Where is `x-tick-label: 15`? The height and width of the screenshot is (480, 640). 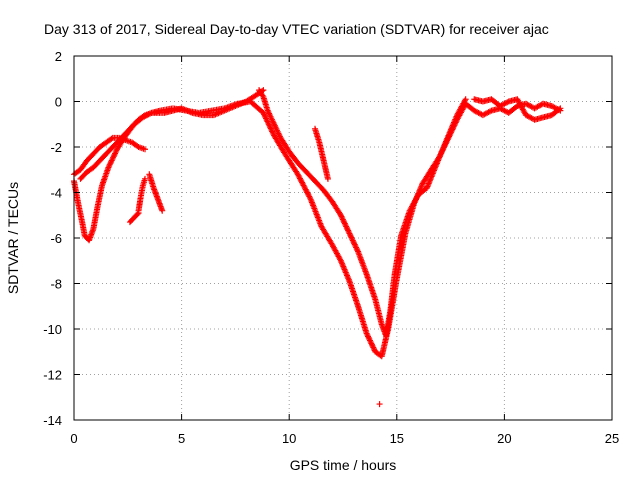 x-tick-label: 15 is located at coordinates (397, 438).